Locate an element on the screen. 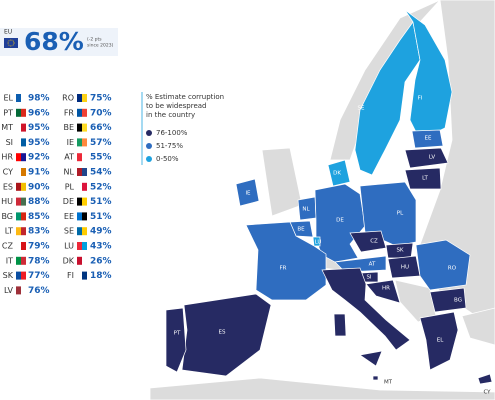  legend-label: 0-50% is located at coordinates (167, 159).